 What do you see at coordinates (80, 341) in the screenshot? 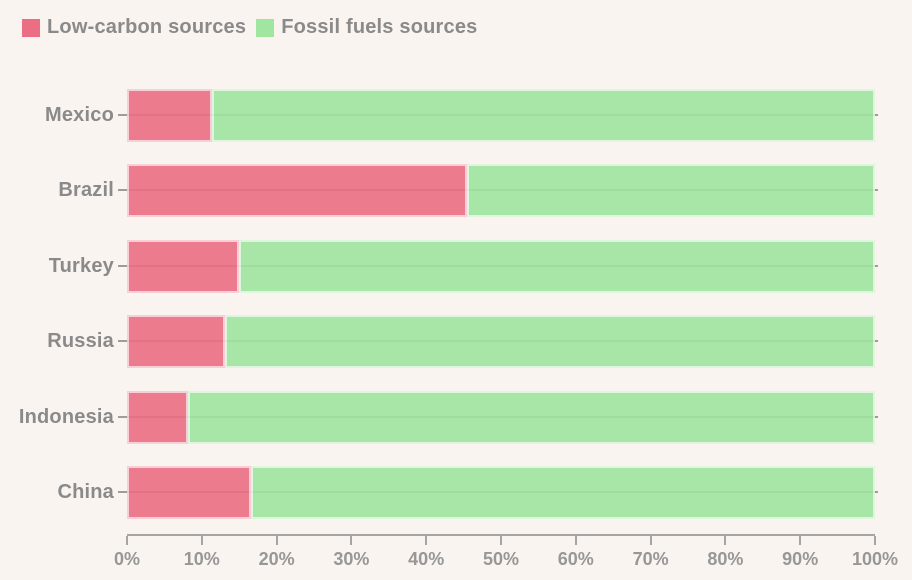
I see `category-label: Russia` at bounding box center [80, 341].